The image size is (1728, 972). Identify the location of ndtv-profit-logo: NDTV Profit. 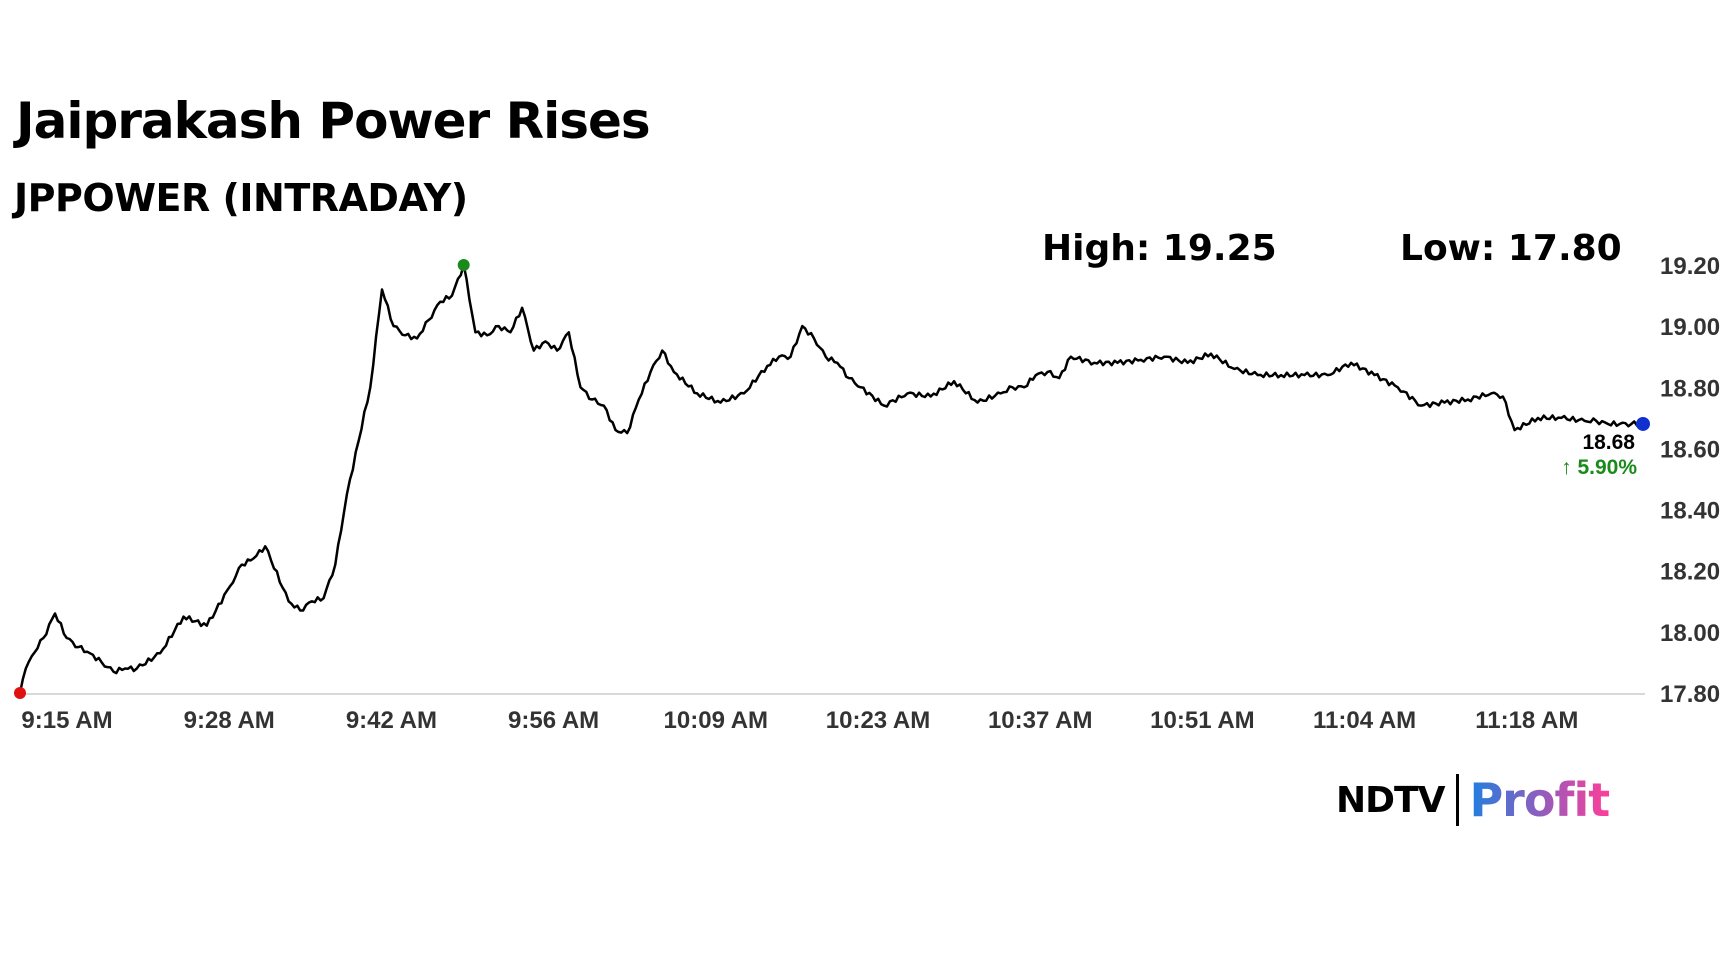
(1473, 800).